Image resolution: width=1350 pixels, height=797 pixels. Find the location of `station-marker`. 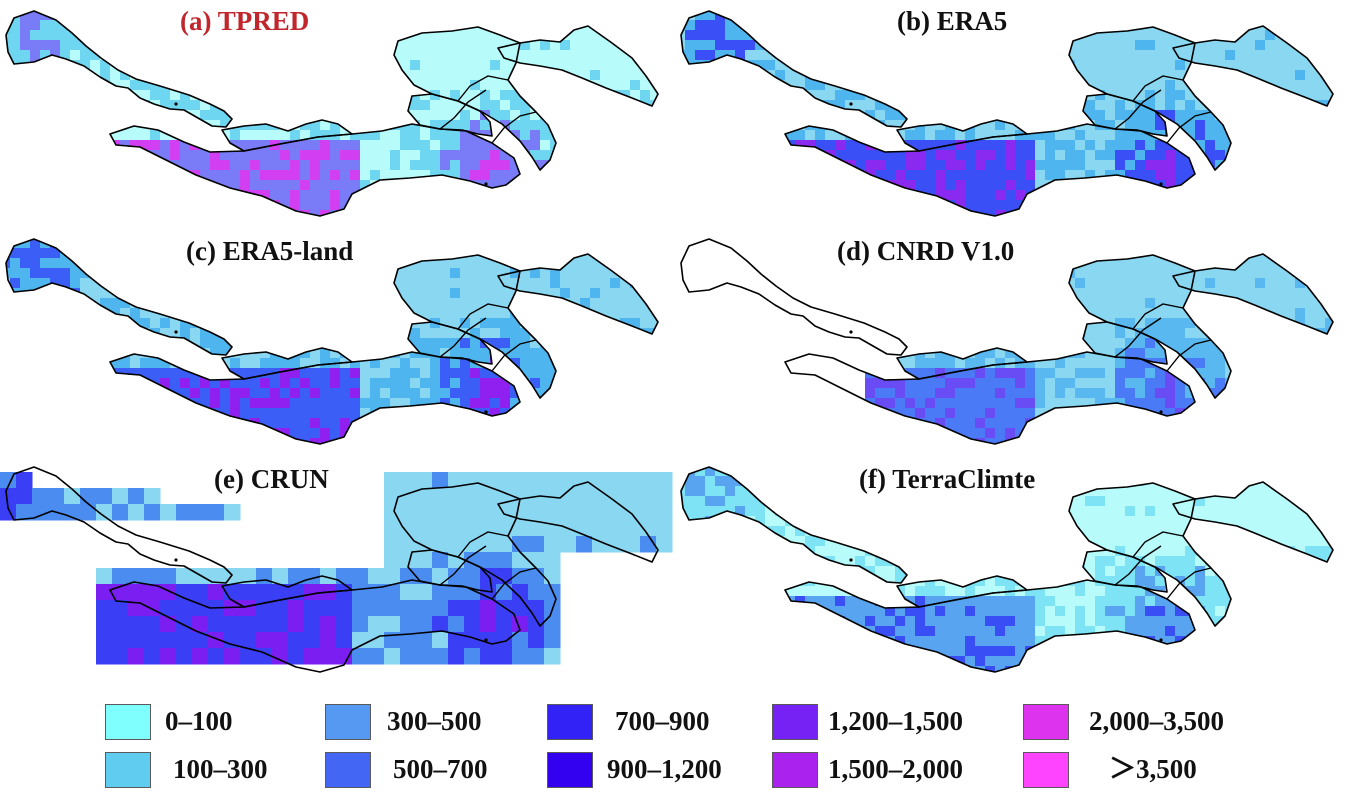

station-marker is located at coordinates (486, 184).